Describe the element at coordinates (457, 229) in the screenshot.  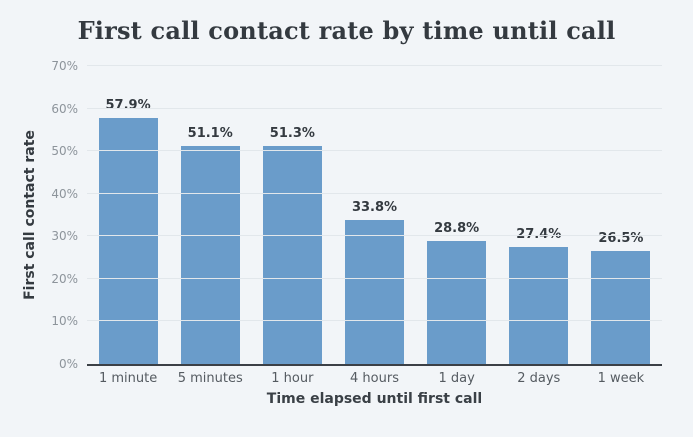
I see `bar-value-label: 28.8%` at that location.